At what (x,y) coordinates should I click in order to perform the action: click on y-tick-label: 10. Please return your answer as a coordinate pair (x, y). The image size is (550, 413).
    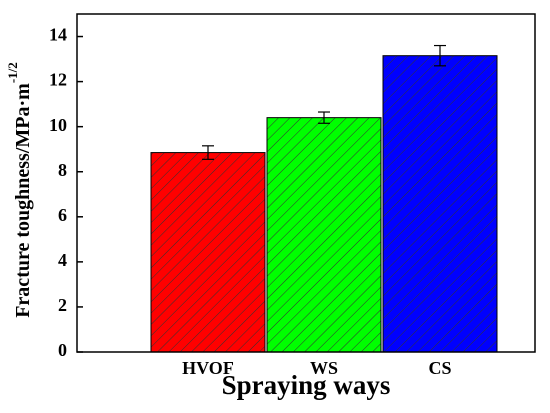
    Looking at the image, I should click on (58, 125).